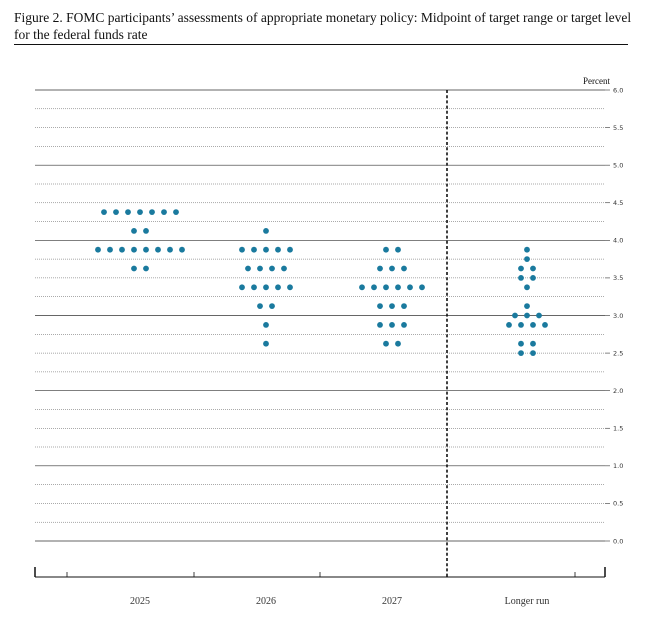 This screenshot has height=628, width=649. Describe the element at coordinates (618, 391) in the screenshot. I see `y-tick-label: 2.0` at that location.